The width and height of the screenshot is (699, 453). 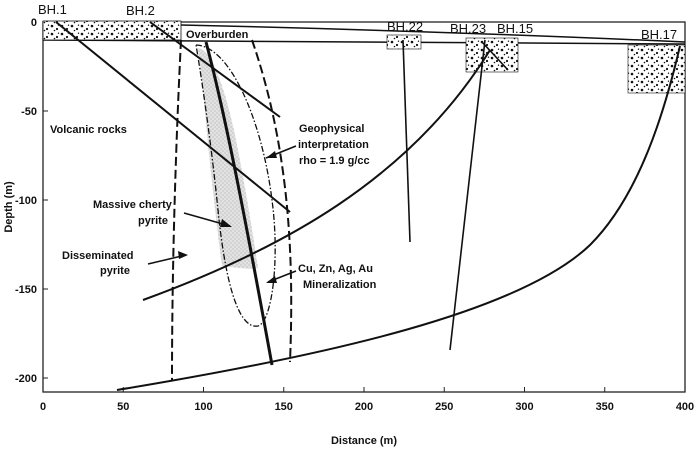 I want to click on label-mineral-elements: Cu, Zn, Ag, Au, so click(x=335, y=269).